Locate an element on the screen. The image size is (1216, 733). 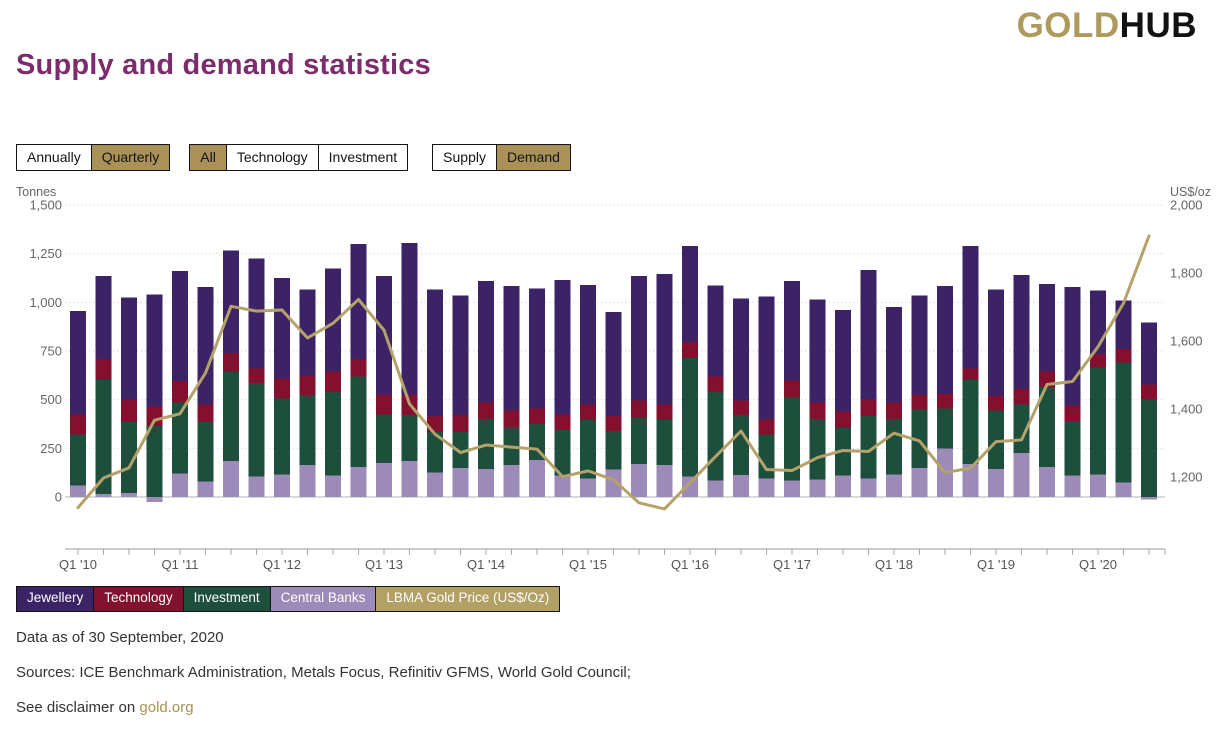
logo-hub-text: HUB is located at coordinates (1158, 25).